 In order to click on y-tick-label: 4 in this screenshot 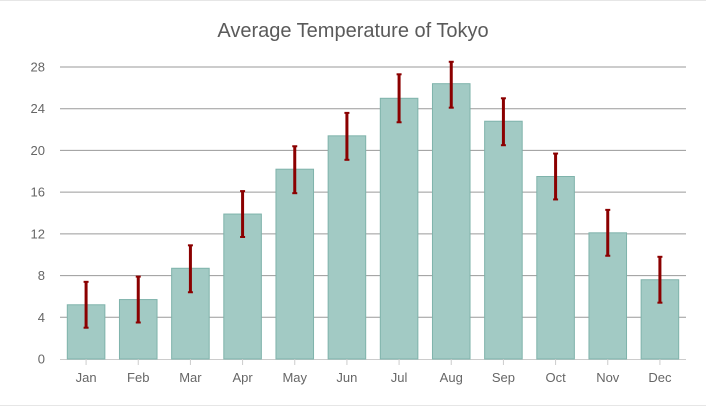, I will do `click(41, 317)`.